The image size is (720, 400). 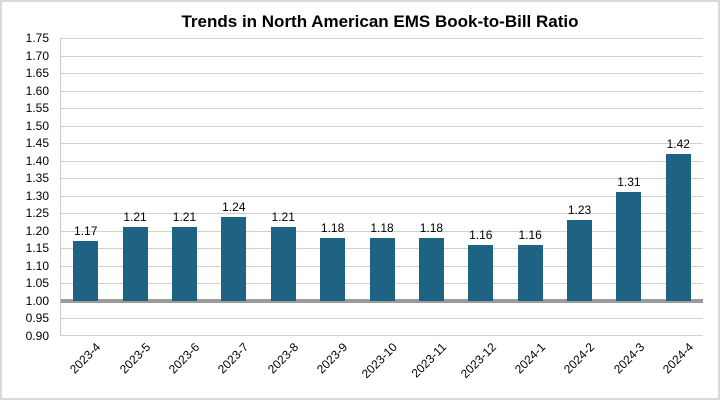 I want to click on x-tick-label: 2023-10, so click(x=379, y=361).